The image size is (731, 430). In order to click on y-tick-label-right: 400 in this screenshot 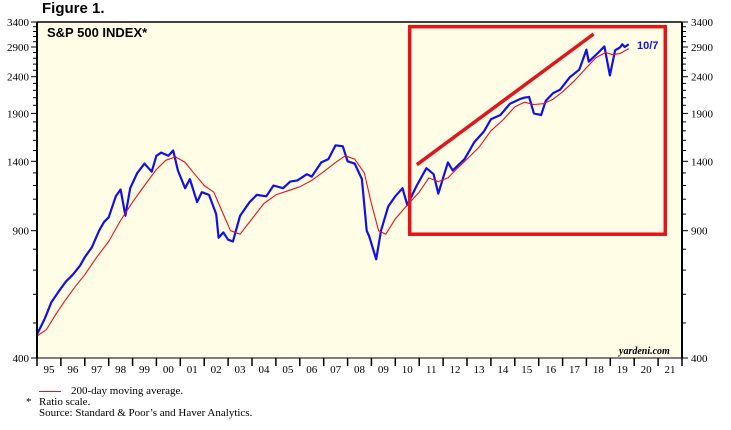, I will do `click(699, 359)`.